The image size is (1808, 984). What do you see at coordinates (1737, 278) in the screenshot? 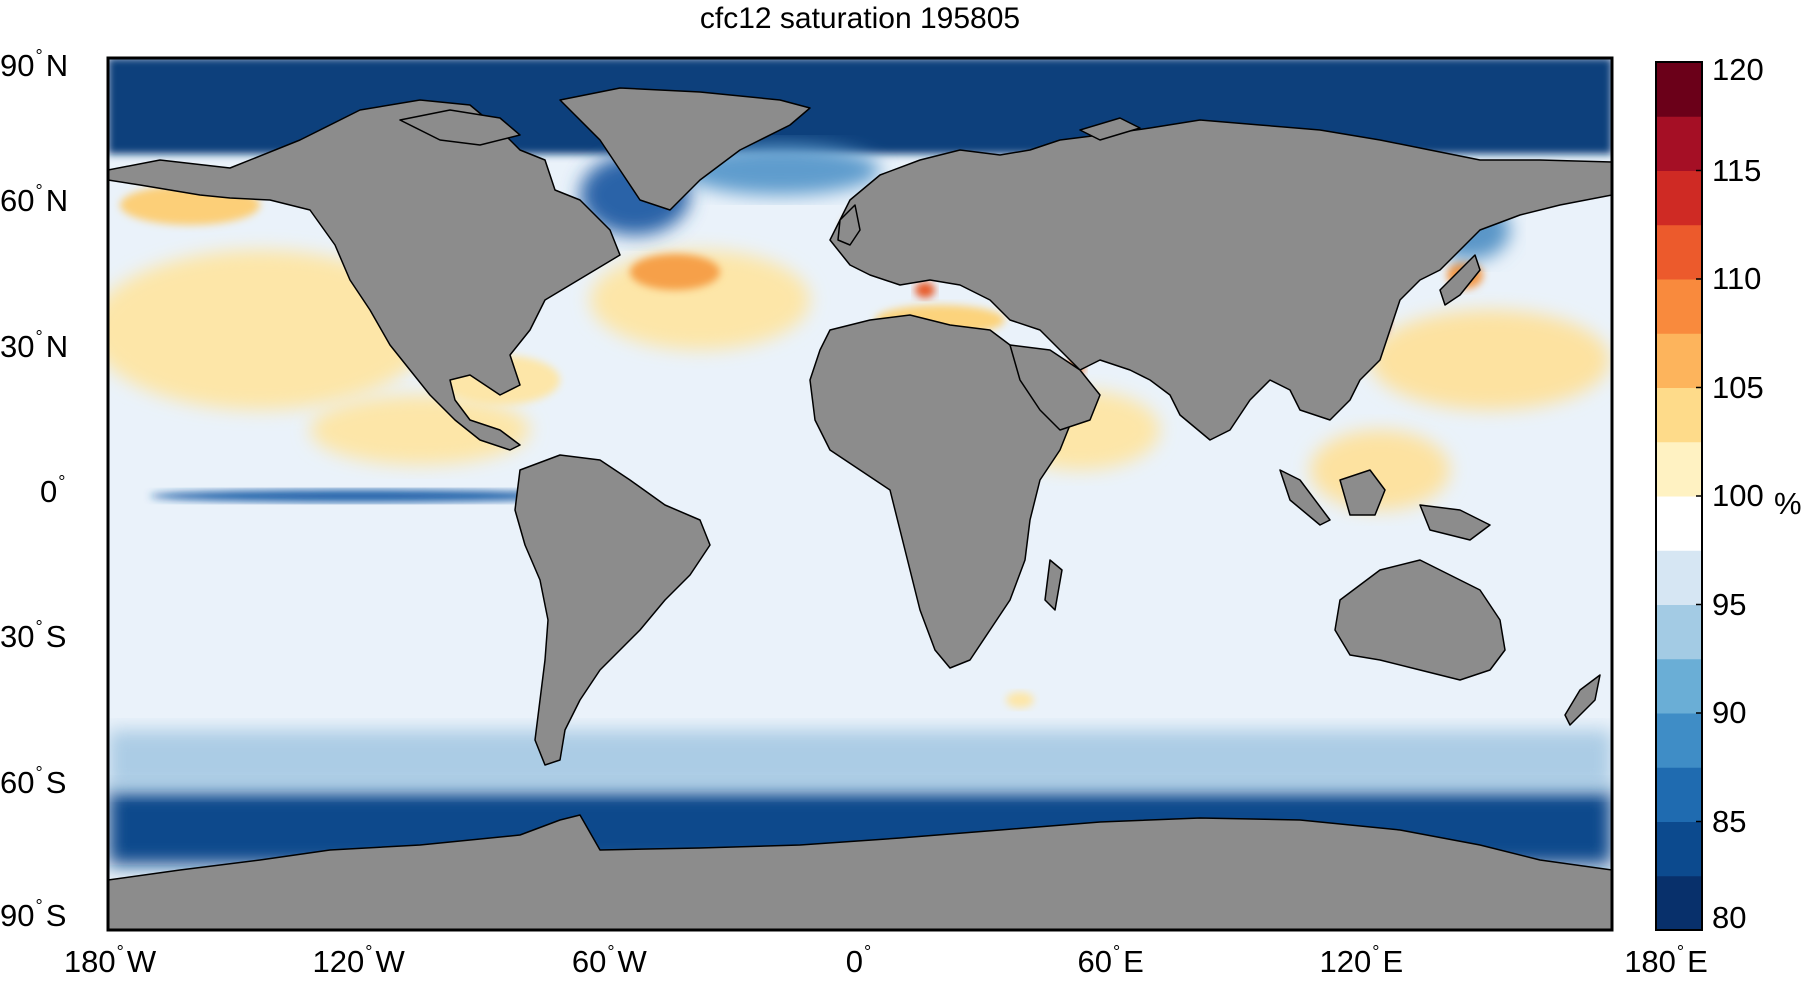
I see `colorbar-tick-label: 110` at bounding box center [1737, 278].